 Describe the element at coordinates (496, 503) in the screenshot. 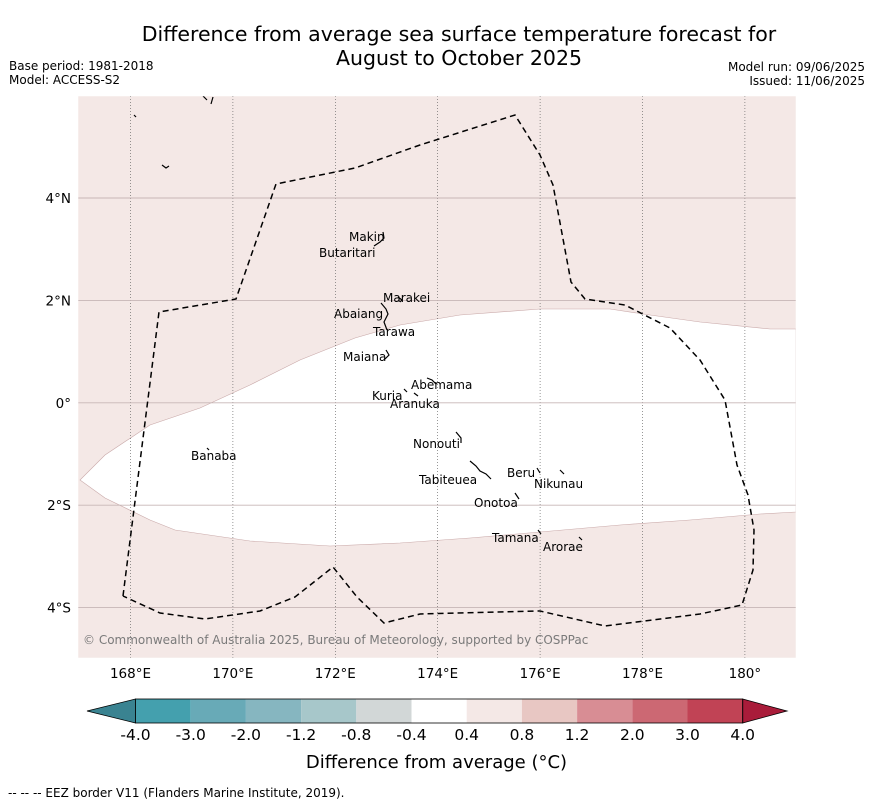

I see `island-label-onotoa: Onotoa` at that location.